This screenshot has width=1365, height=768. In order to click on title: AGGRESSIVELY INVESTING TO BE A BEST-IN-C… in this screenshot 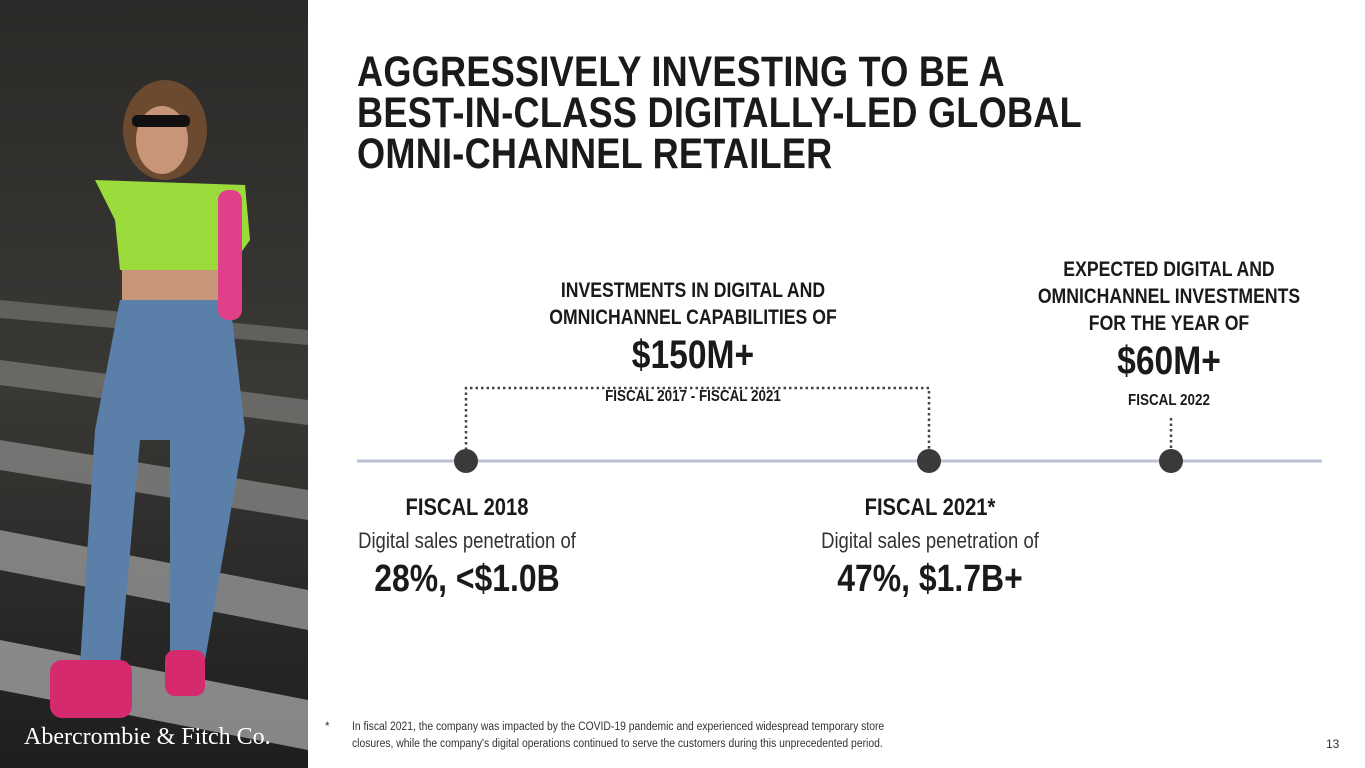, I will do `click(719, 113)`.